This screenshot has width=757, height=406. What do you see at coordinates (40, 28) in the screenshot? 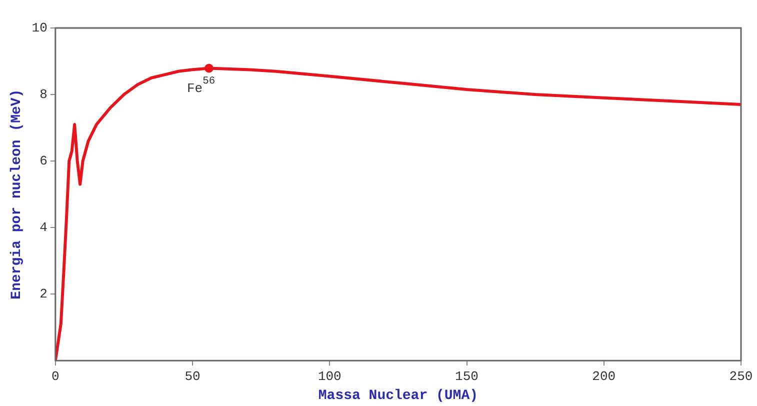
I see `y-tick-label: 10` at bounding box center [40, 28].